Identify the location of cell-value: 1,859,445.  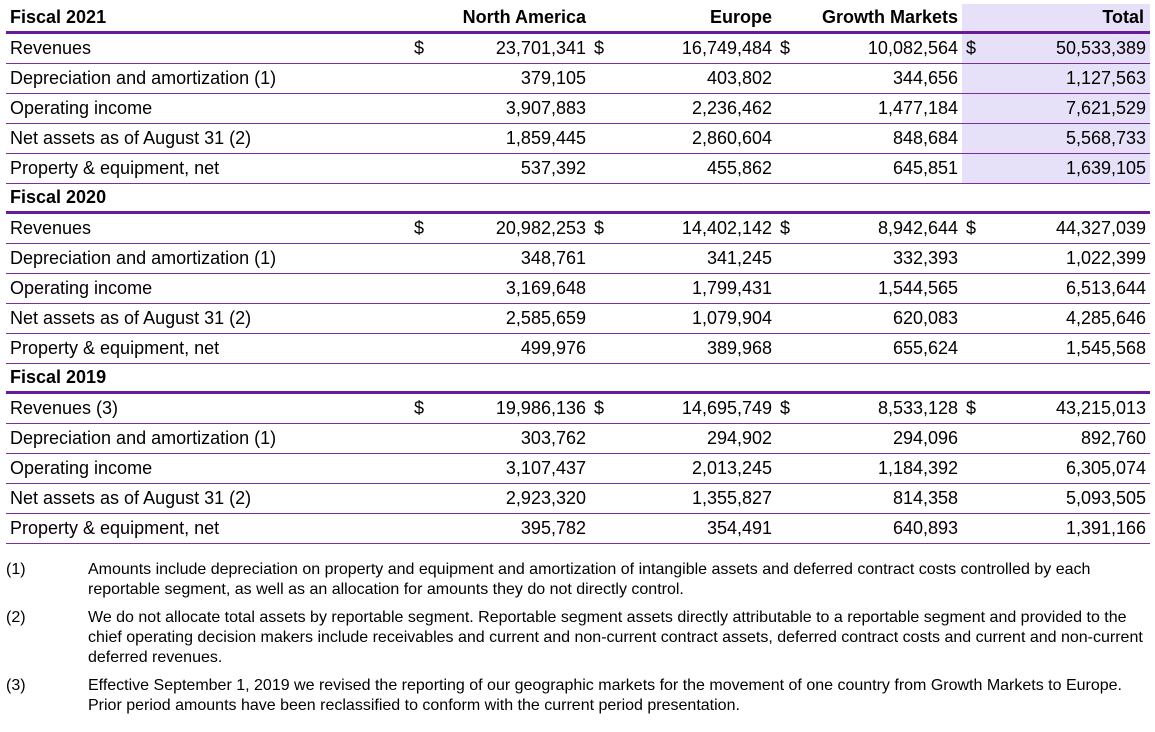
(513, 138).